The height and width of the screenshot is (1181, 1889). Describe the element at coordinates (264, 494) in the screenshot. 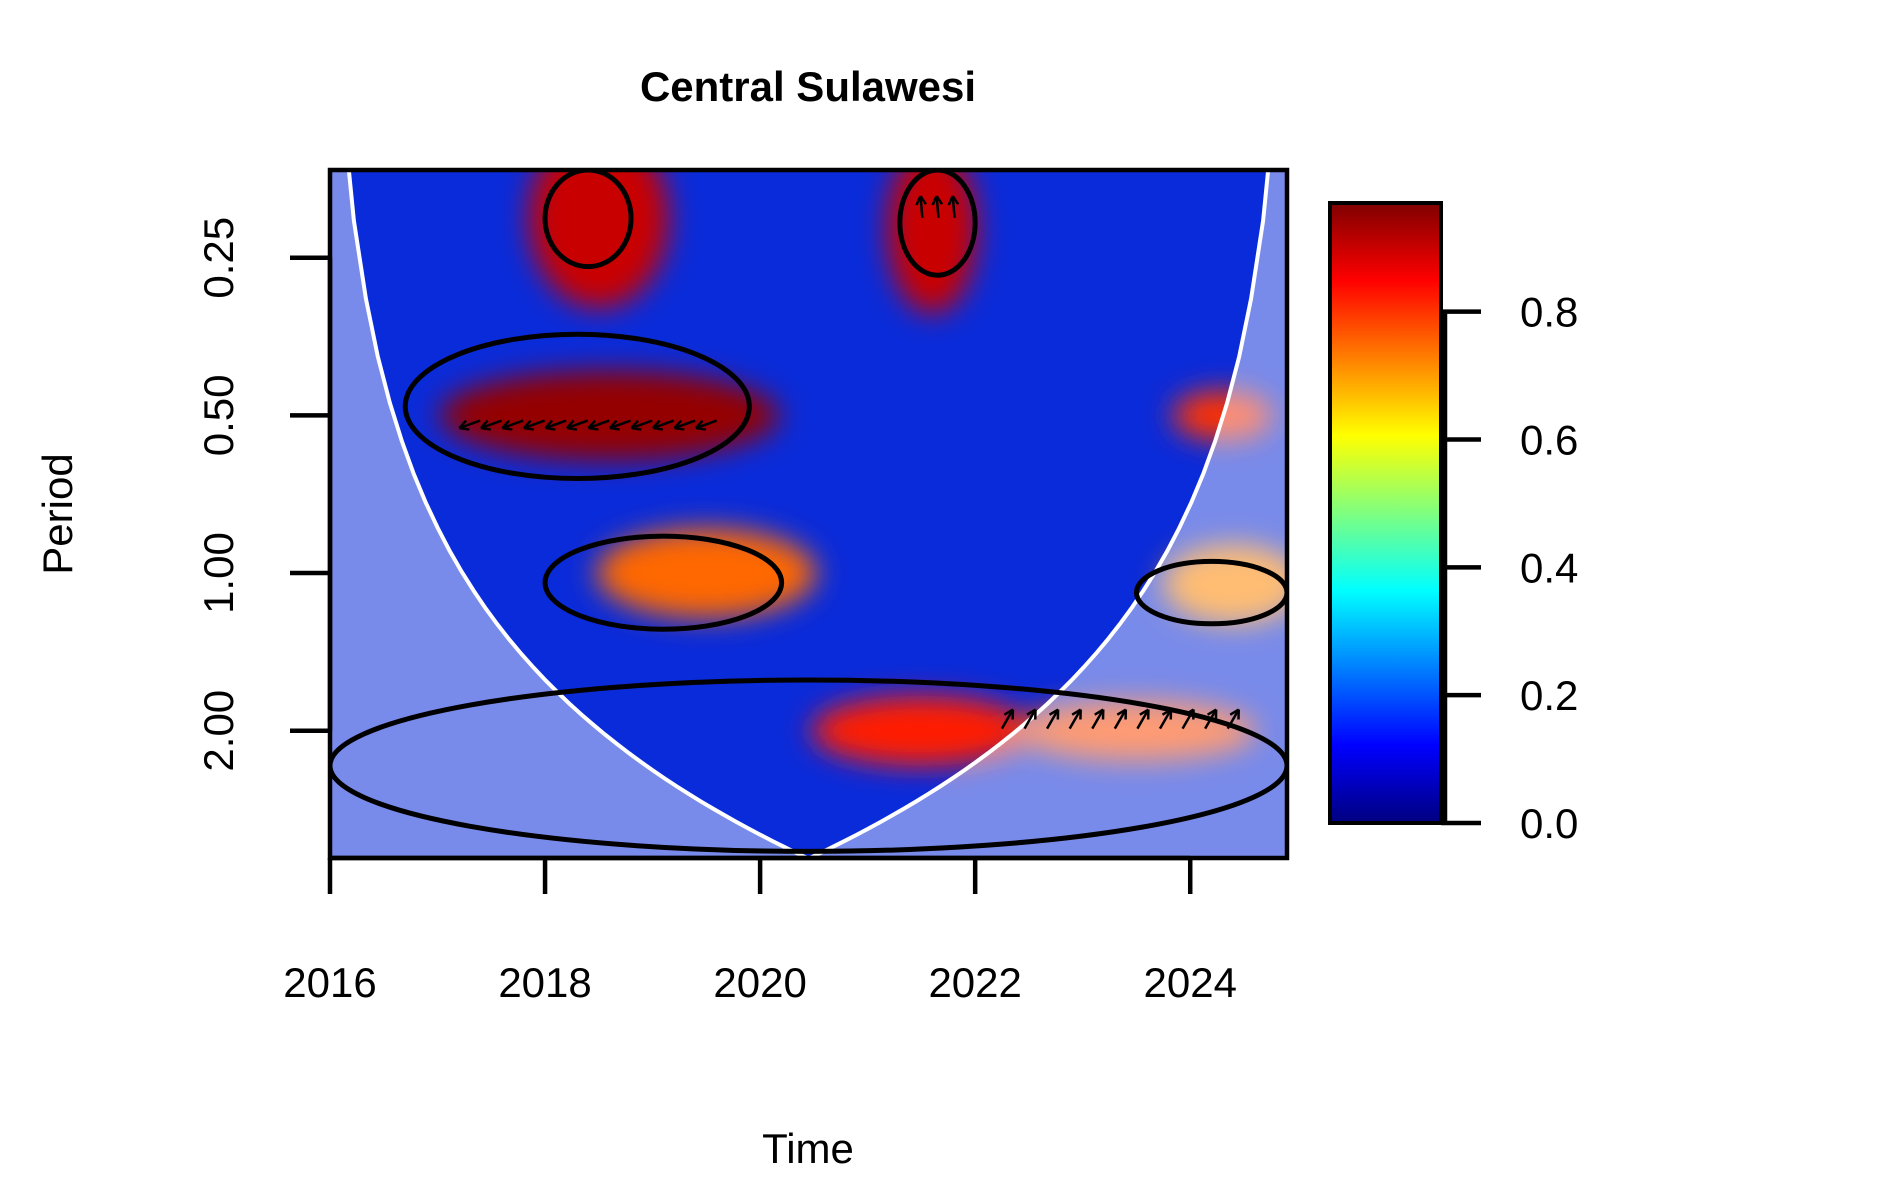

I see `y-axis: 0.25 0.50 1.00 2.00` at that location.